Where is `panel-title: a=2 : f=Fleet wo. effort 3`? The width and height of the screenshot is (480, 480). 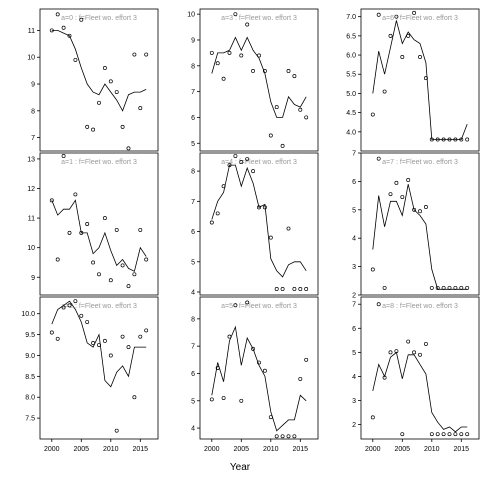 panel-title: a=2 : f=Fleet wo. effort 3 is located at coordinates (99, 306).